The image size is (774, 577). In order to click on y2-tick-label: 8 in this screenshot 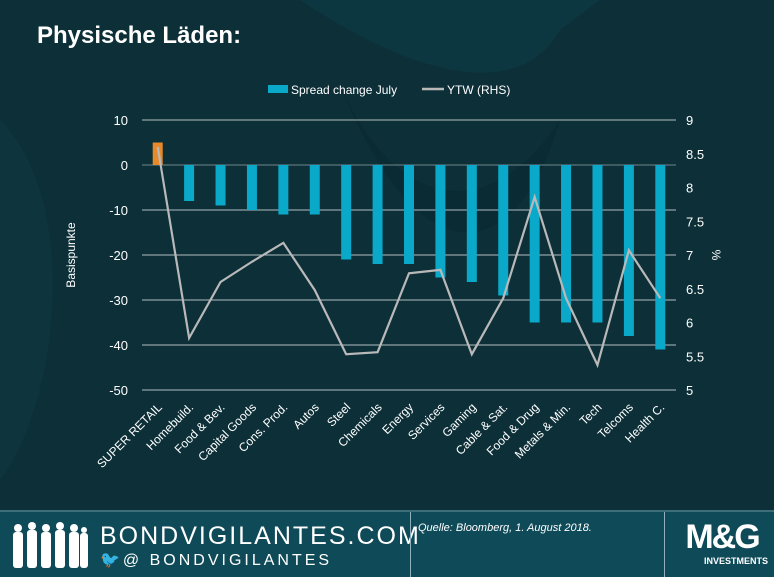, I will do `click(689, 188)`.